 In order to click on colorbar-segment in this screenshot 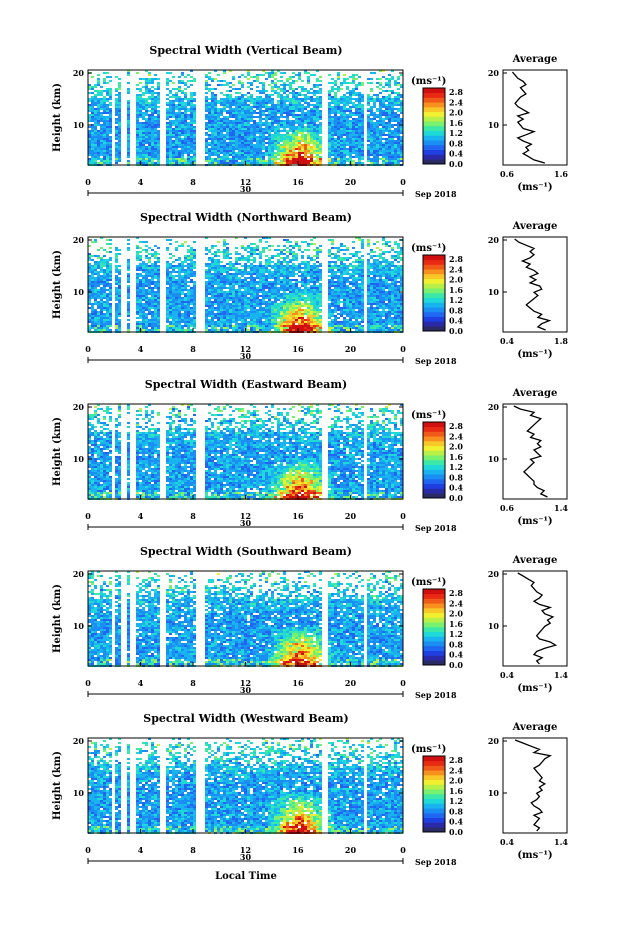, I will do `click(434, 129)`.